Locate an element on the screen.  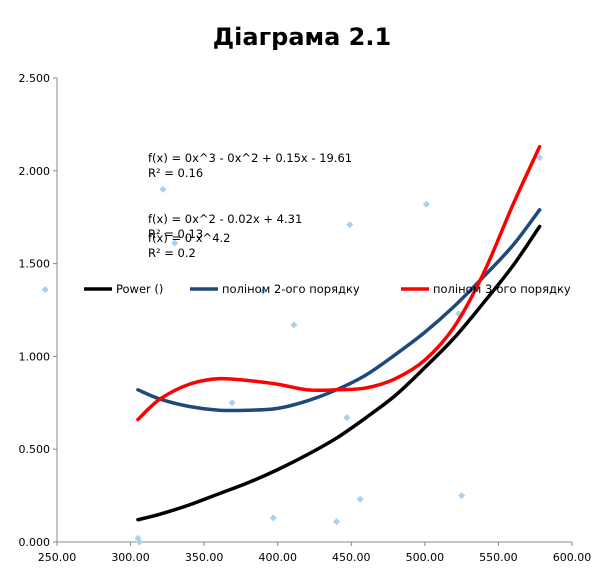
x-tick-label: 450.00 is located at coordinates (351, 557).